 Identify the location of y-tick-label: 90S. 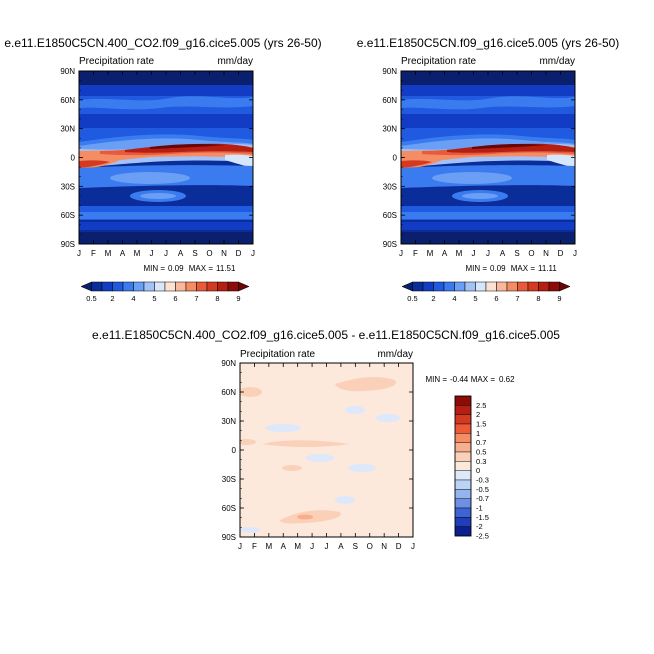
(68, 244).